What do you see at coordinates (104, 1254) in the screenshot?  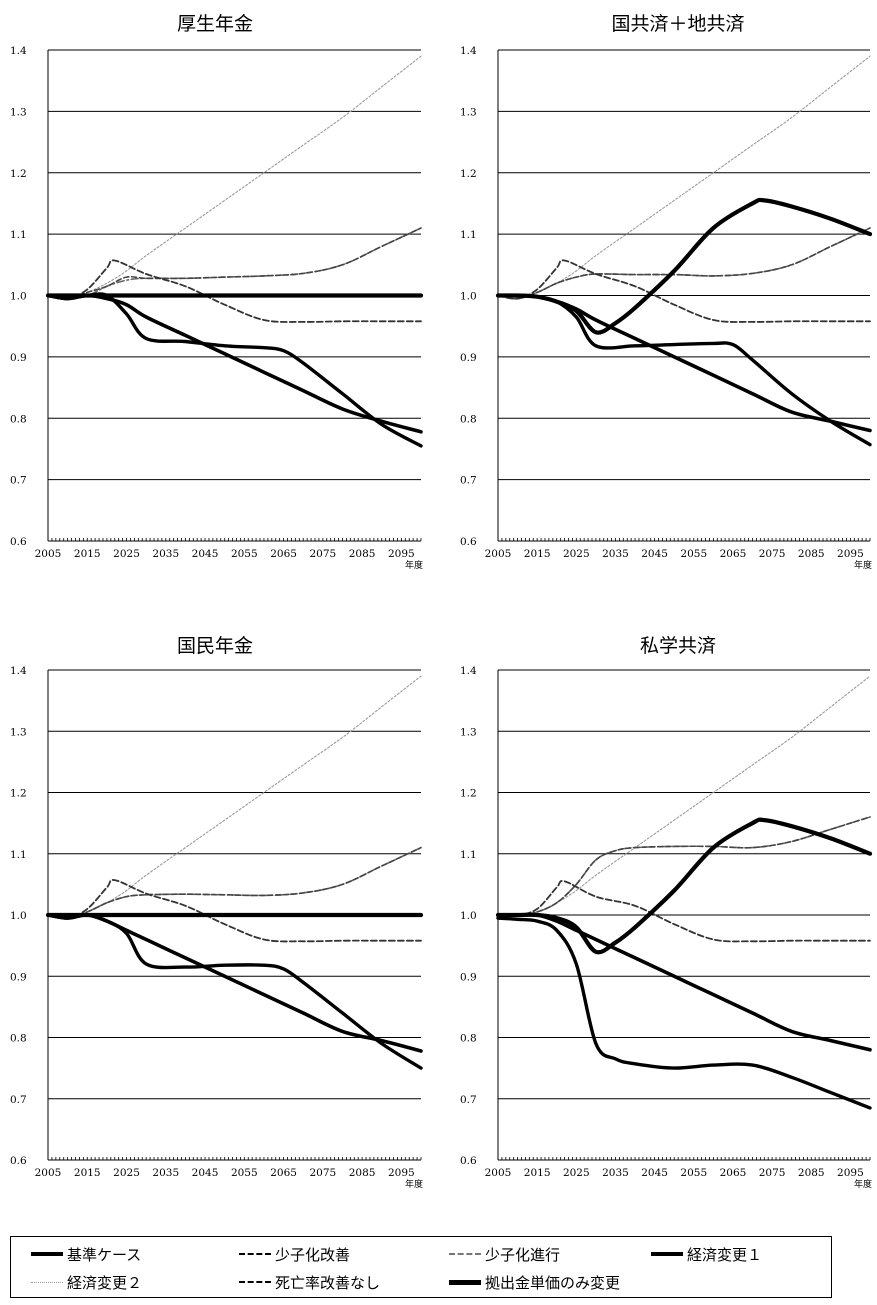 I see `legend-label: 基準ケース` at bounding box center [104, 1254].